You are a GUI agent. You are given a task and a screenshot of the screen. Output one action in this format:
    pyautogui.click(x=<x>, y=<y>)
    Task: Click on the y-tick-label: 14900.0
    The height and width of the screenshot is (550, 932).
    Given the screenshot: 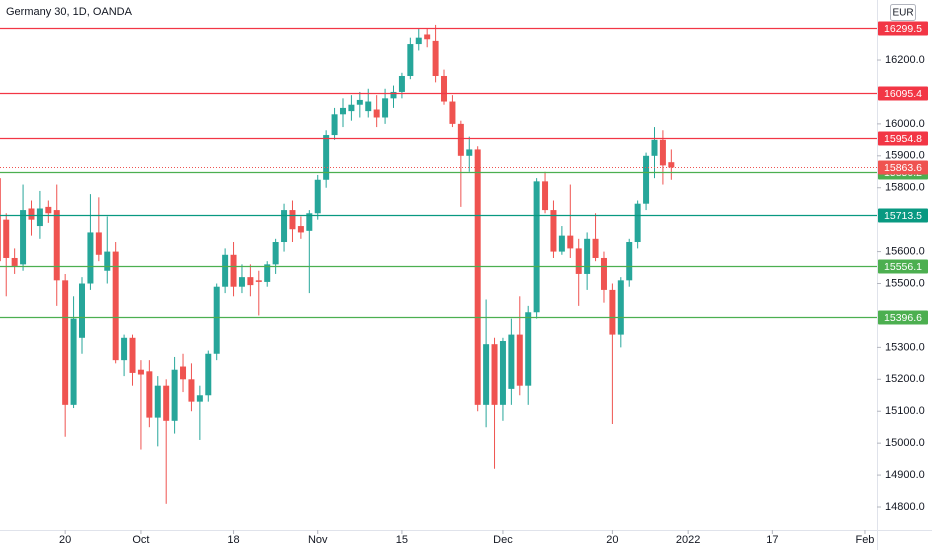 What is the action you would take?
    pyautogui.click(x=905, y=475)
    